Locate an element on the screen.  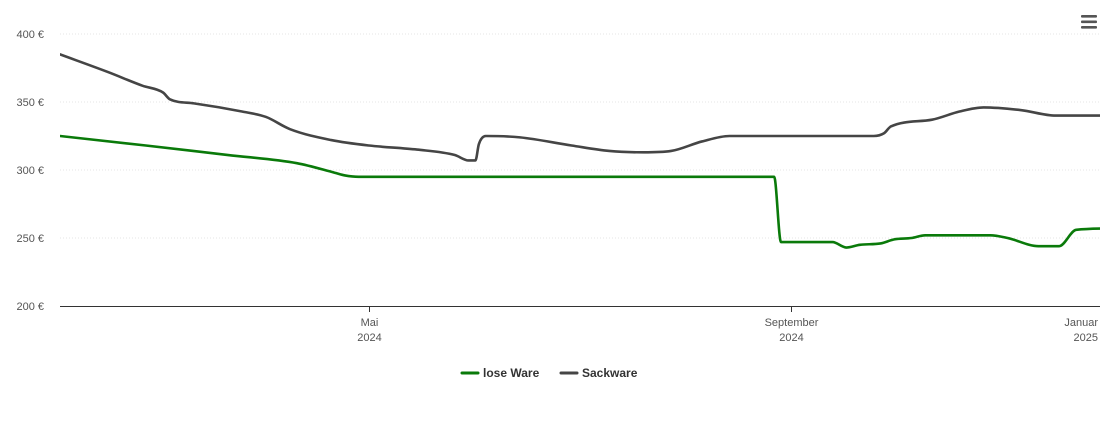
legend-label-lose-ware: lose Ware is located at coordinates (511, 373).